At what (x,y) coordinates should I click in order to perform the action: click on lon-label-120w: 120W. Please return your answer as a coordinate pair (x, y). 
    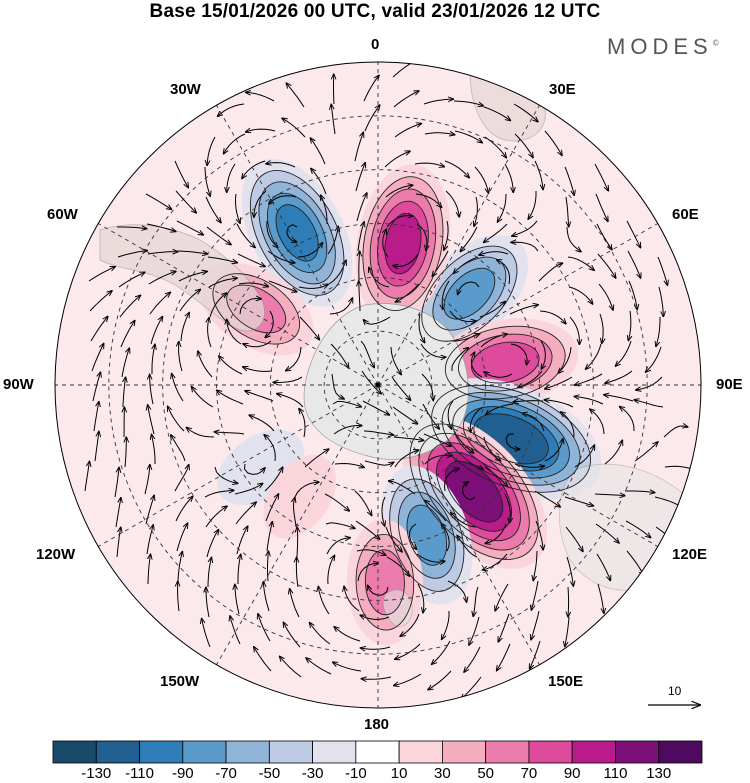
    Looking at the image, I should click on (56, 554).